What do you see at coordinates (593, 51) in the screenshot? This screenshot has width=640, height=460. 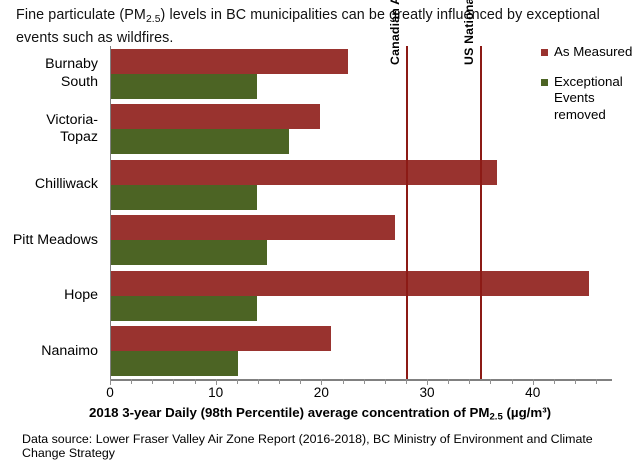 I see `legend-label: As Measured` at bounding box center [593, 51].